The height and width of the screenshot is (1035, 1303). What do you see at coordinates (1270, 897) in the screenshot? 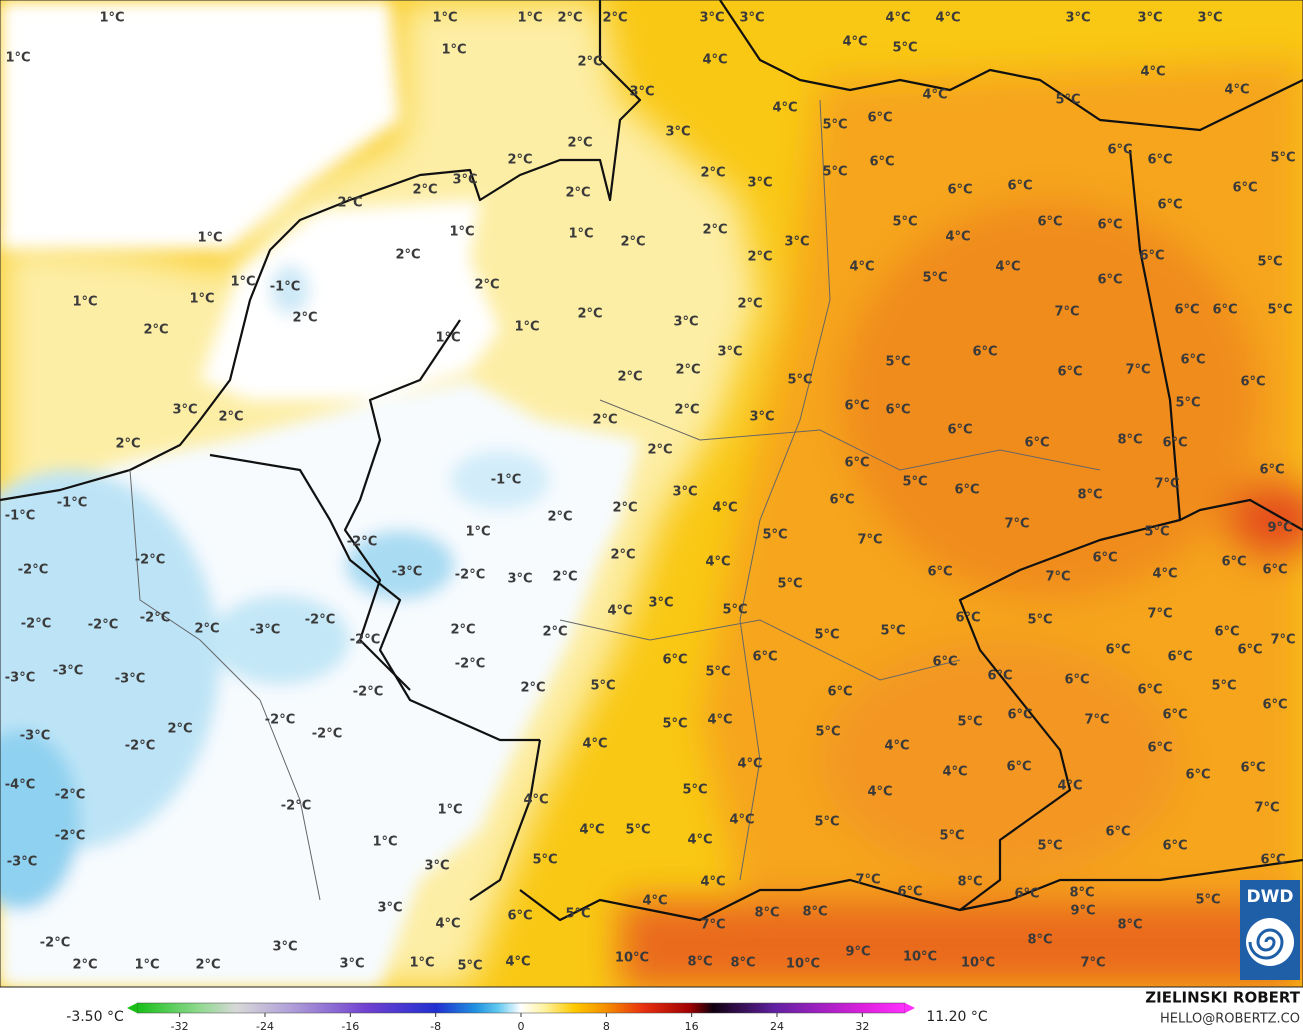
I see `logo-text: DWD` at bounding box center [1270, 897].